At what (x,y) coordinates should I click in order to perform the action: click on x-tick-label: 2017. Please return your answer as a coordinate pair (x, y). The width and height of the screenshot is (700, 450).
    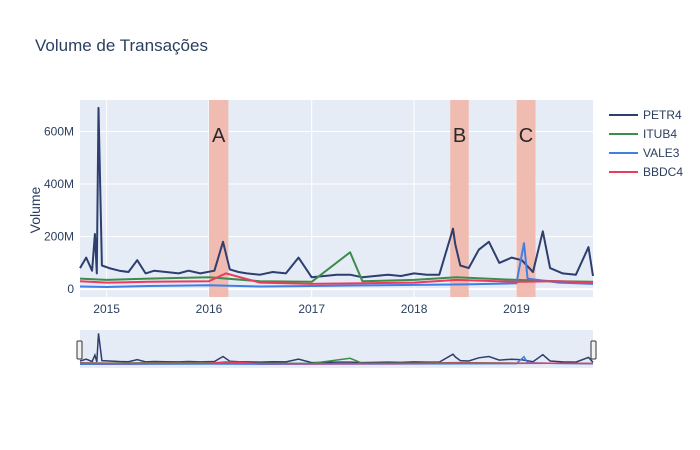
    Looking at the image, I should click on (311, 309).